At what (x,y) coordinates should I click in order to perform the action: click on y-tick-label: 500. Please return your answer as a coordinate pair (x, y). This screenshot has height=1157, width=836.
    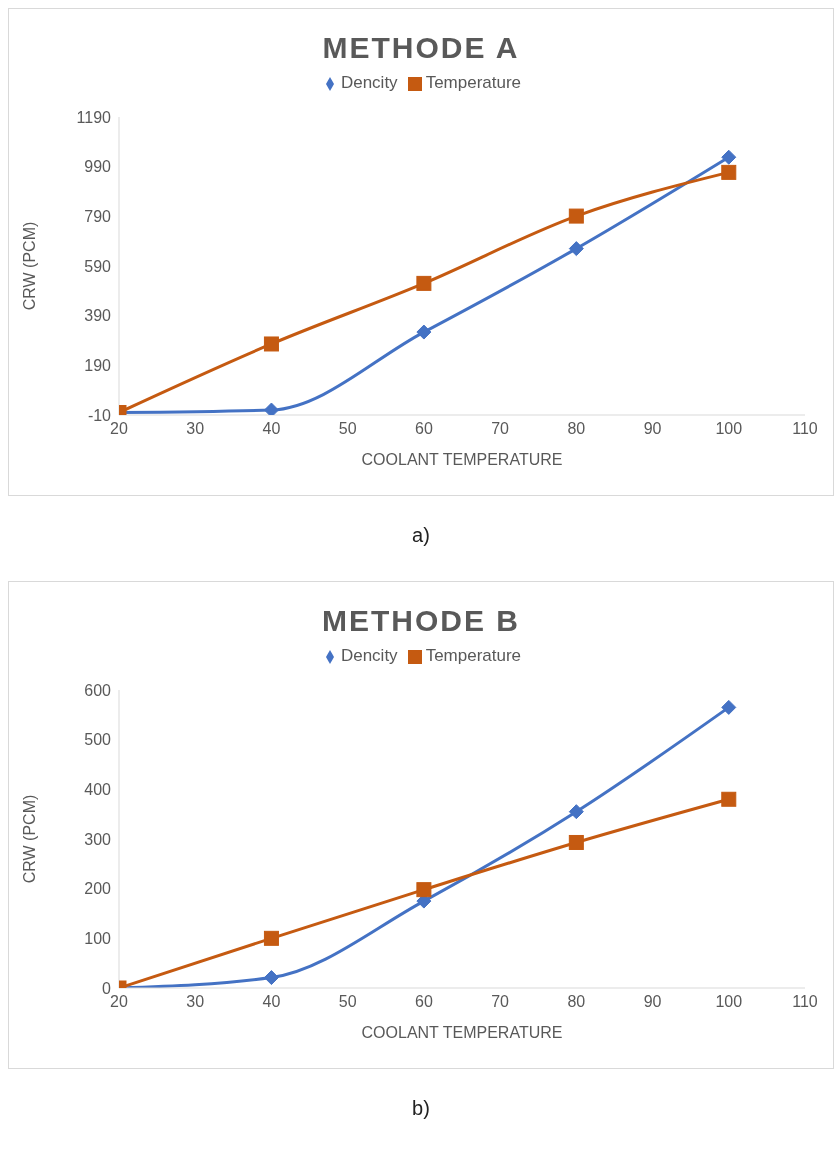
    Looking at the image, I should click on (98, 740).